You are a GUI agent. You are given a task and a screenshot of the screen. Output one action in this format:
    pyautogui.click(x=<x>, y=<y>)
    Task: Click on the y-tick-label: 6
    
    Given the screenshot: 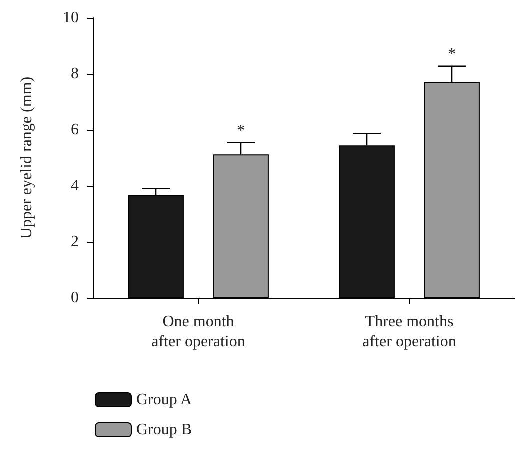 What is the action you would take?
    pyautogui.click(x=75, y=130)
    